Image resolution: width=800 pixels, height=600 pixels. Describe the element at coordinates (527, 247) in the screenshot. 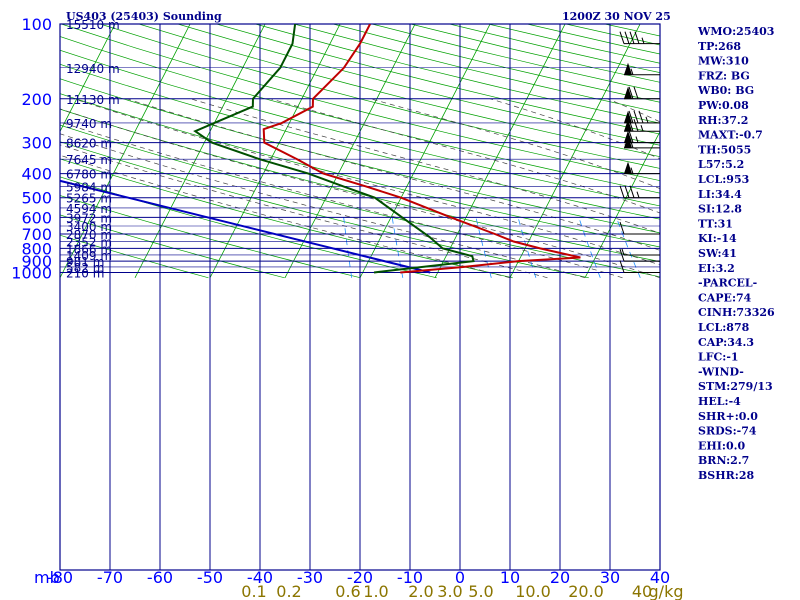

I see `mixing-ratio-line` at that location.